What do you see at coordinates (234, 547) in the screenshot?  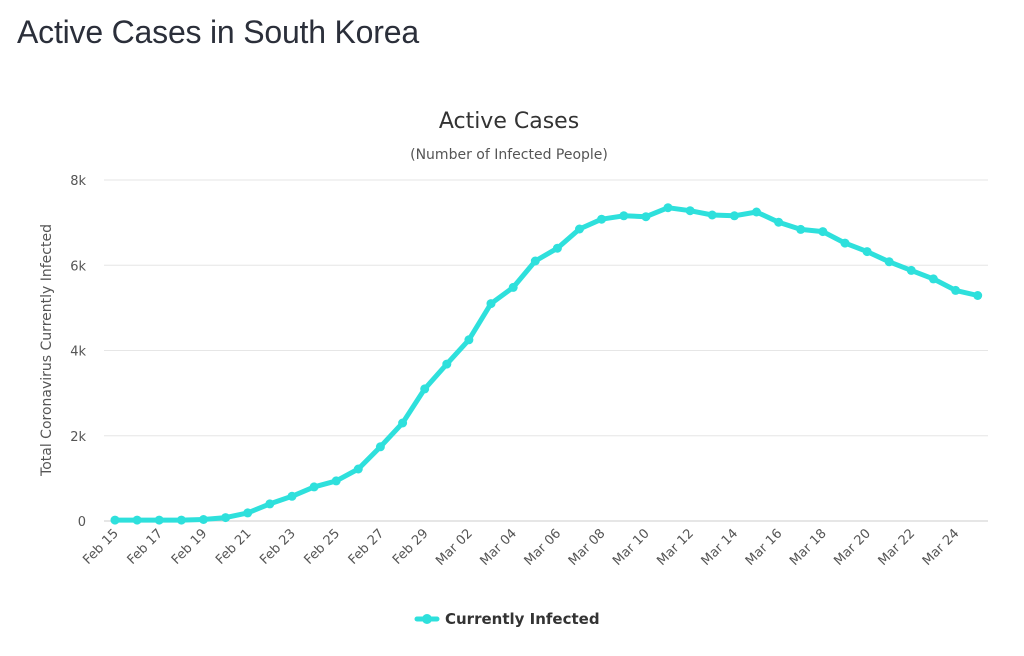 I see `x-tick-label: Feb 21` at bounding box center [234, 547].